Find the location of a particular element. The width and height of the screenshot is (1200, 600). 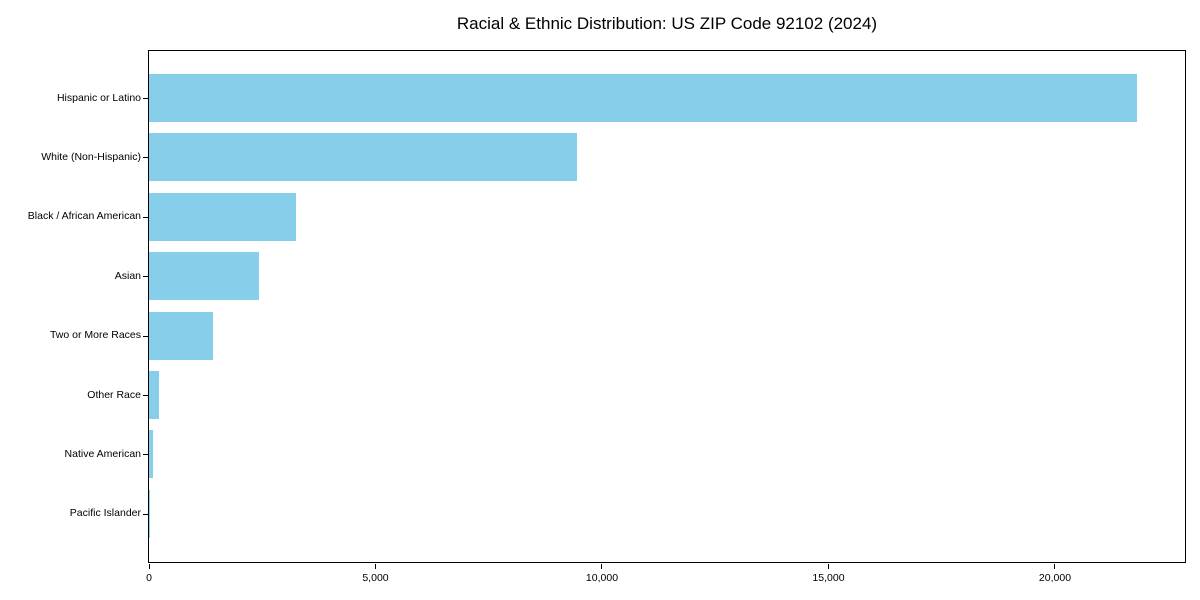

y-axis-category-label: Other Race is located at coordinates (114, 394).